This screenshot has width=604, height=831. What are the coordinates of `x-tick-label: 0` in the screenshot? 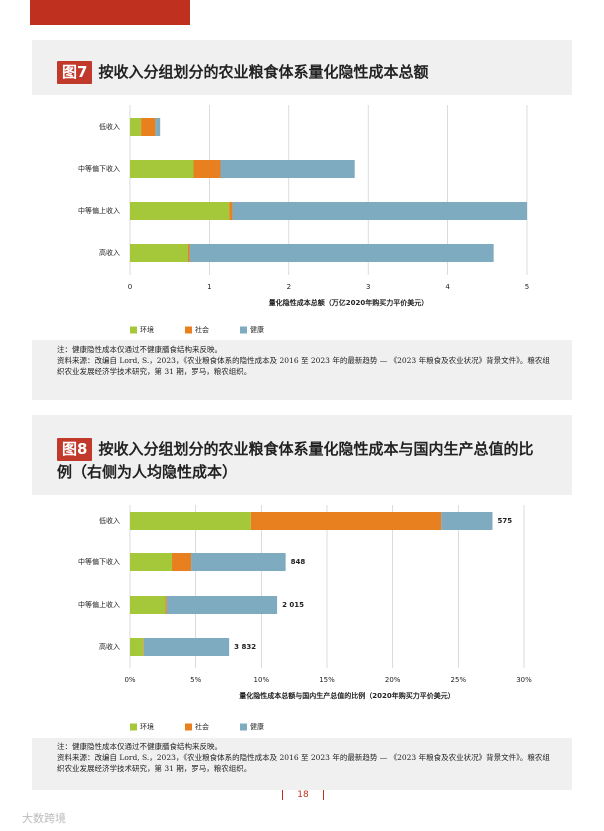 It's located at (130, 287).